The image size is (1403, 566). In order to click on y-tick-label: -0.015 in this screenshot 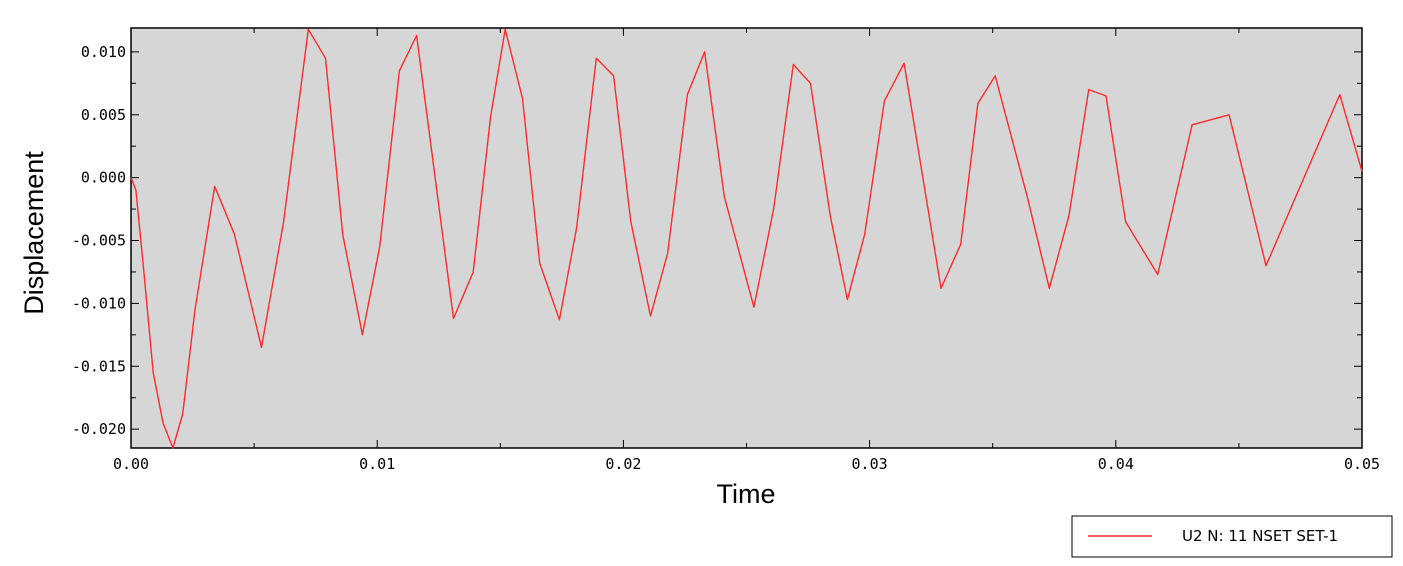, I will do `click(99, 366)`.